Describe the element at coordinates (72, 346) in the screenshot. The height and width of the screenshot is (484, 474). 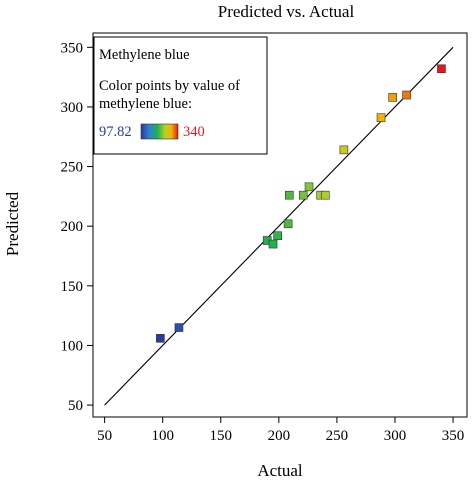
I see `y-tick-label: 100` at that location.